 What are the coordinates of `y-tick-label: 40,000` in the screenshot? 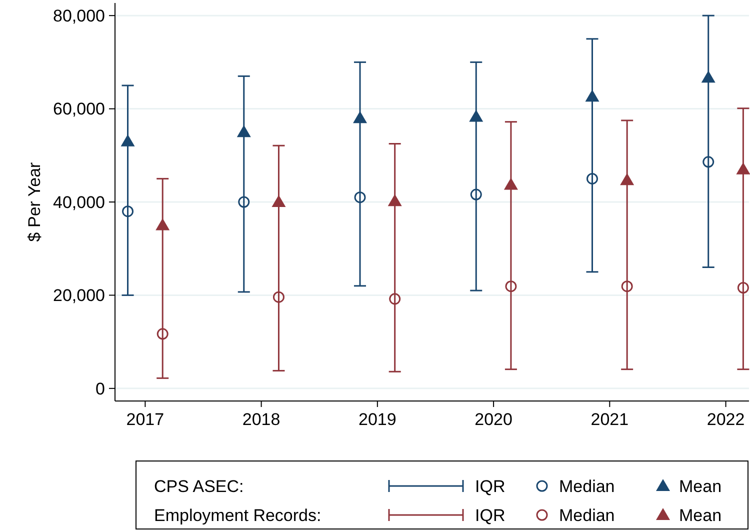 It's located at (79, 202).